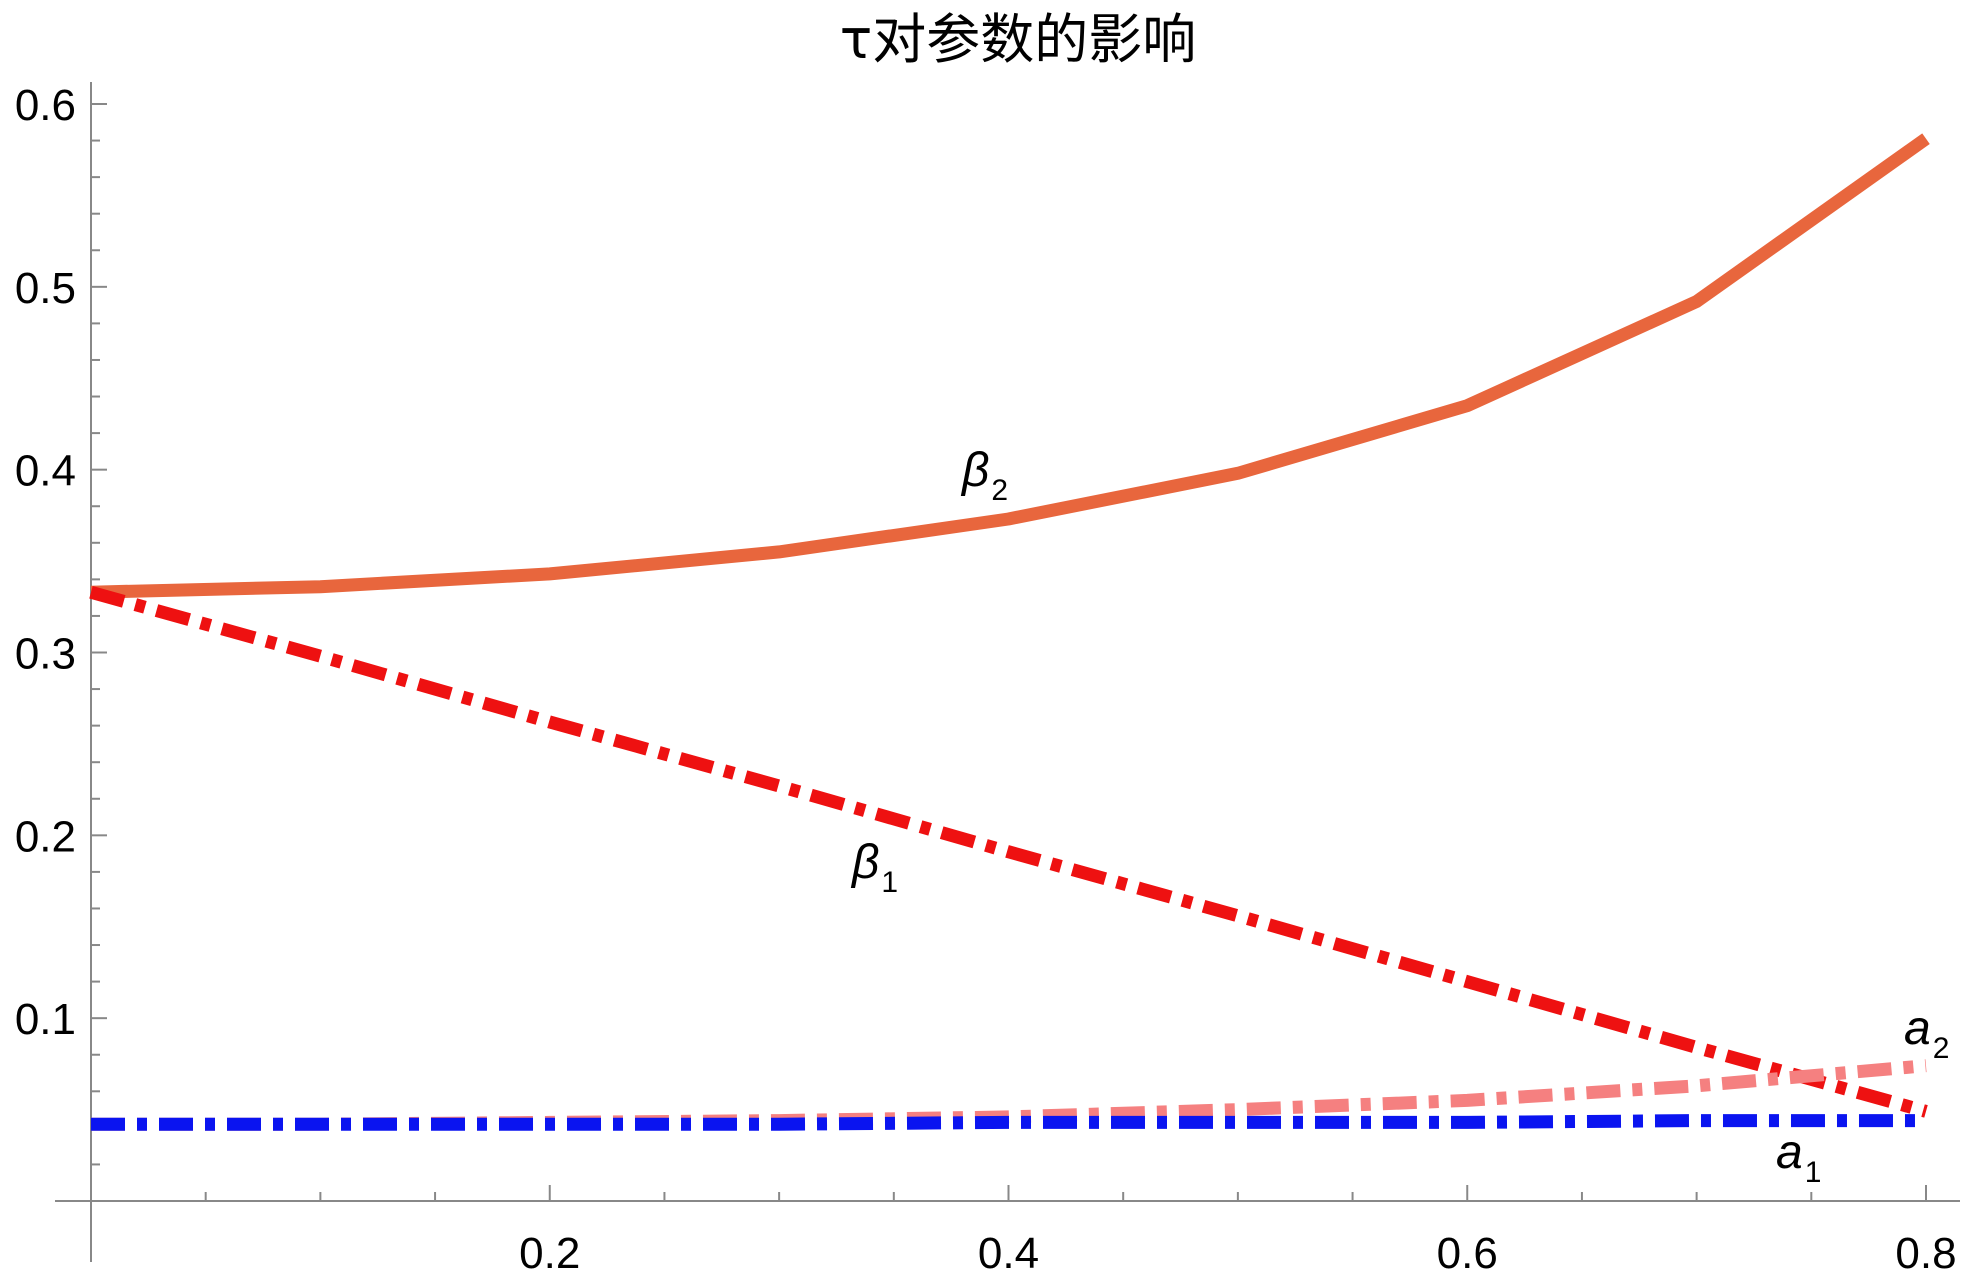 Image resolution: width=1969 pixels, height=1281 pixels. Describe the element at coordinates (1009, 1095) in the screenshot. I see `series-line-a2` at that location.